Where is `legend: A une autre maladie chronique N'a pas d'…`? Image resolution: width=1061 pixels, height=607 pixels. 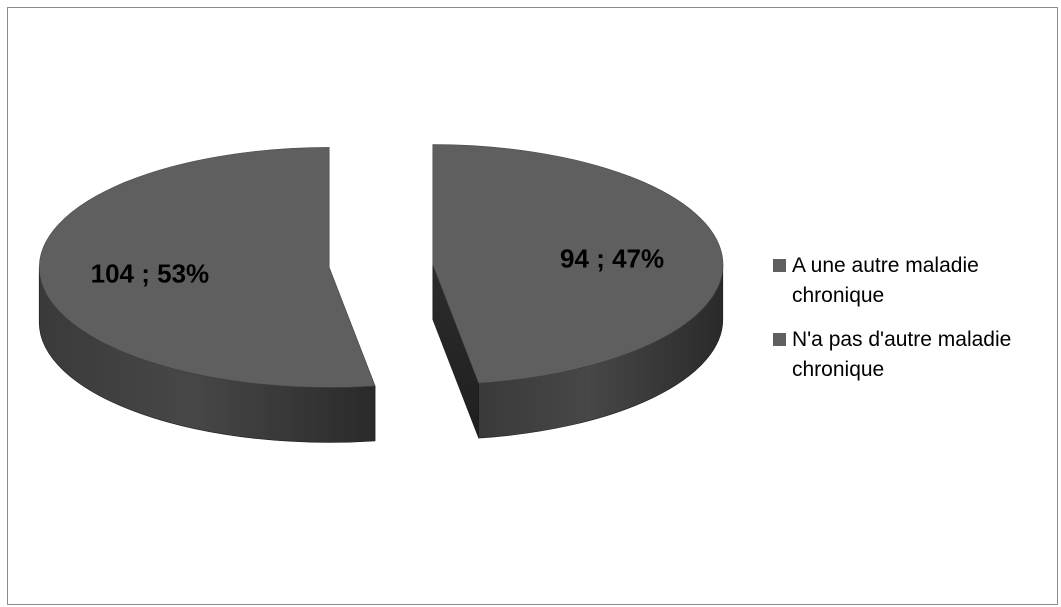 legend: A une autre maladie chronique N'a pas d'… is located at coordinates (915, 325).